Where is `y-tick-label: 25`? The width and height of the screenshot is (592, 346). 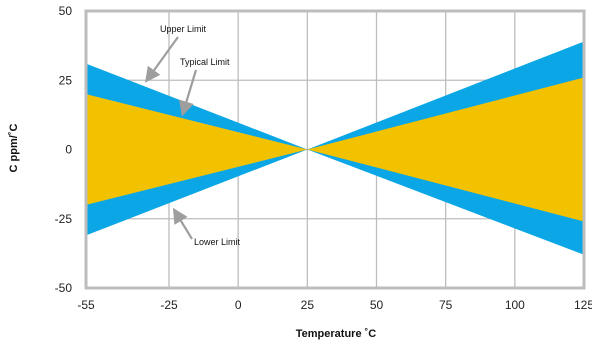 y-tick-label: 25 is located at coordinates (66, 80).